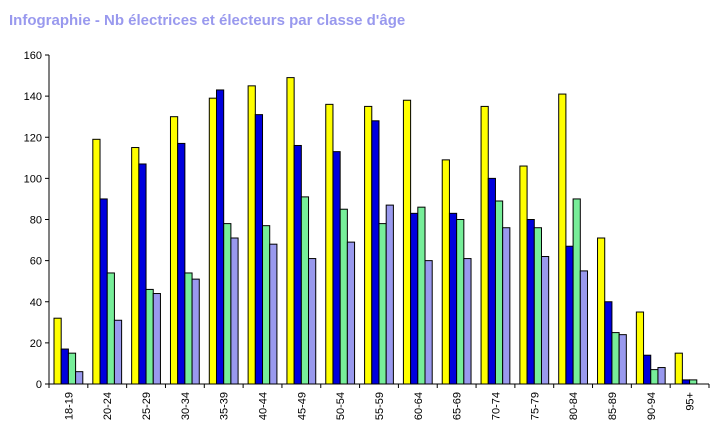  I want to click on y-tick-label: 120, so click(33, 138).